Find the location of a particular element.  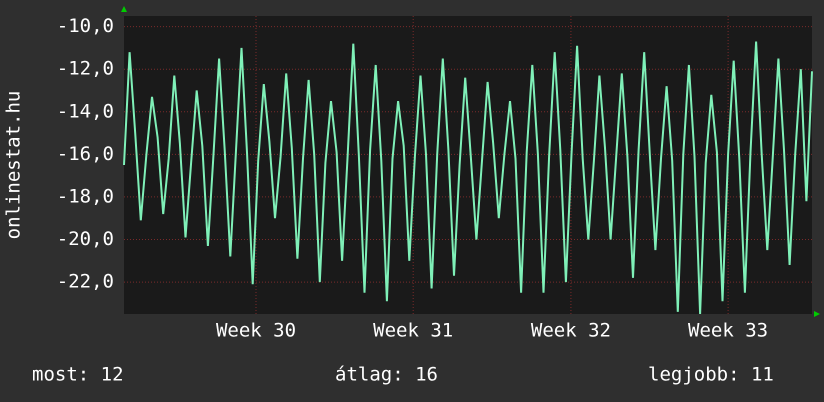

x-tick-label: Week 31 is located at coordinates (413, 331).